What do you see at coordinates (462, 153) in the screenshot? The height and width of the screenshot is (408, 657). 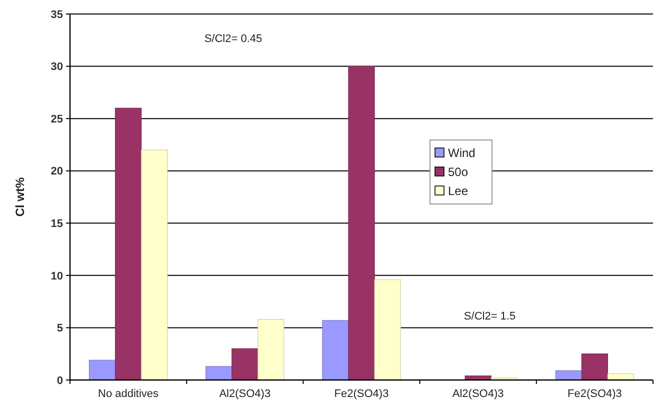 I see `legend-label: Wind` at bounding box center [462, 153].